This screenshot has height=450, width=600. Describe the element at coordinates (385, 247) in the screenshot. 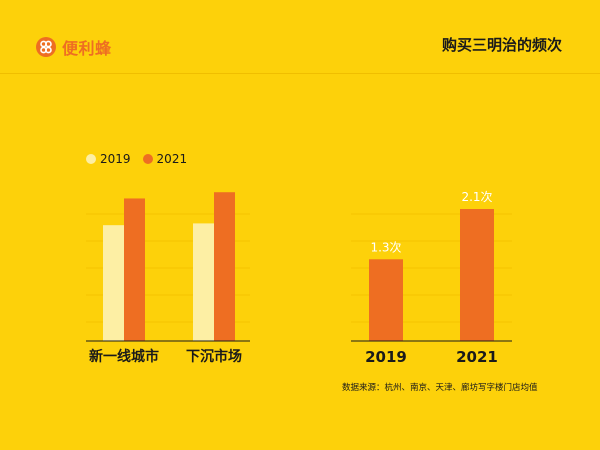

I see `data-label: 1.3次` at that location.